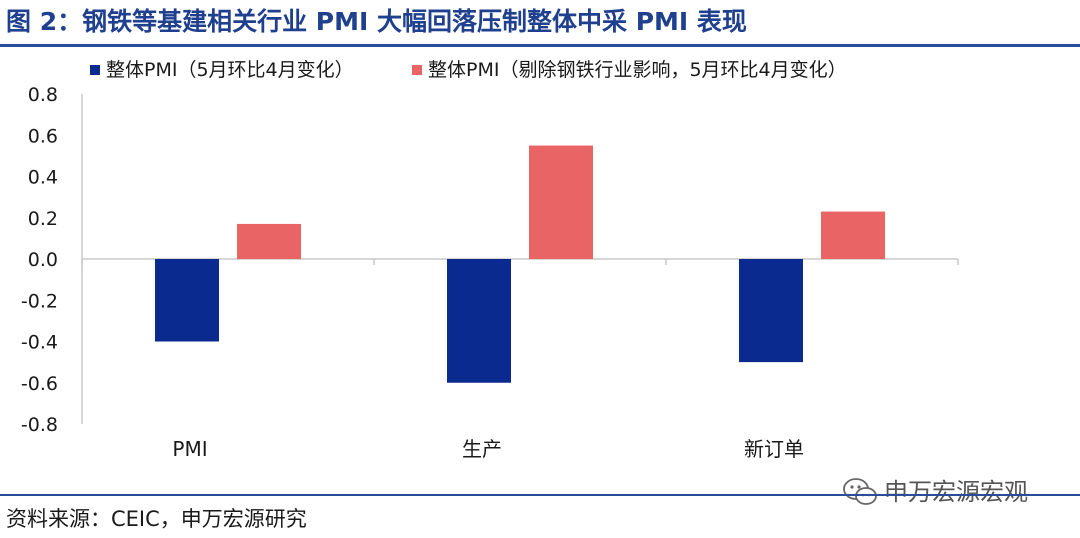 The height and width of the screenshot is (538, 1080). Describe the element at coordinates (95, 70) in the screenshot. I see `legend-item-overall-swatch` at that location.